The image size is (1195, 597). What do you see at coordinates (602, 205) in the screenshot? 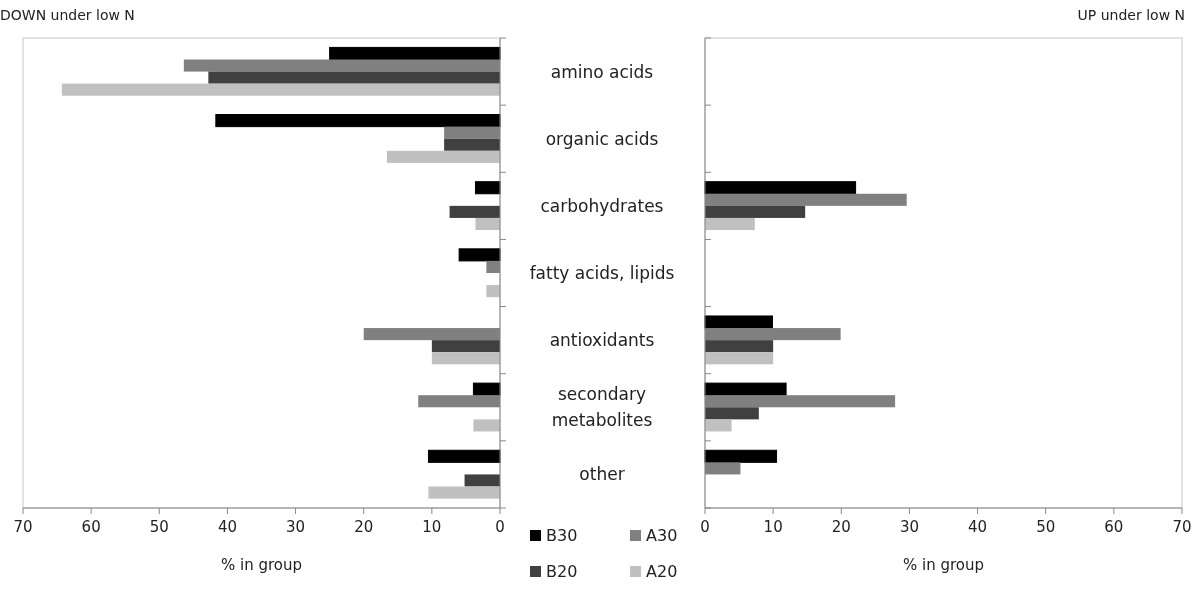
I see `y-tick-label: carbohydrates` at bounding box center [602, 205].